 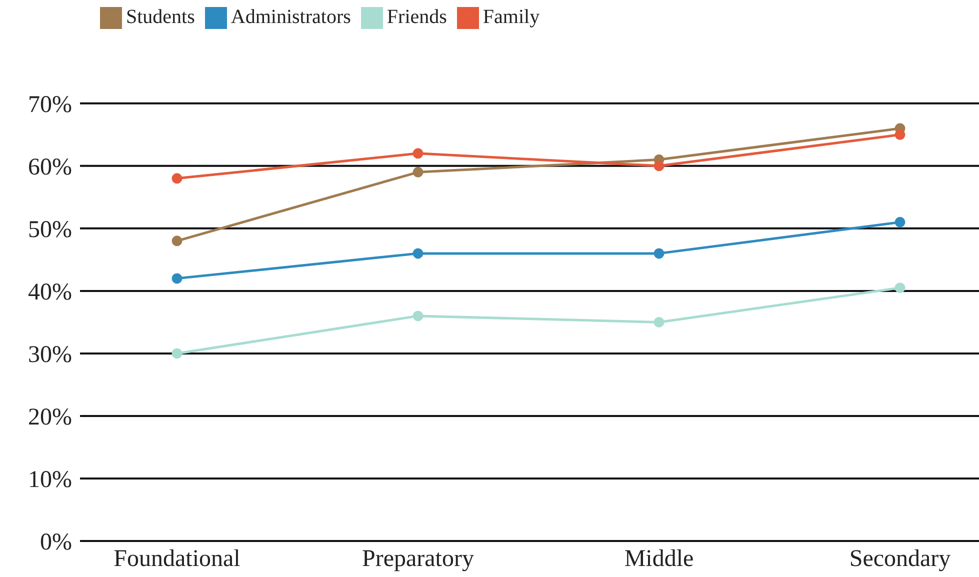 What do you see at coordinates (50, 167) in the screenshot?
I see `y-tick-label: 60%` at bounding box center [50, 167].